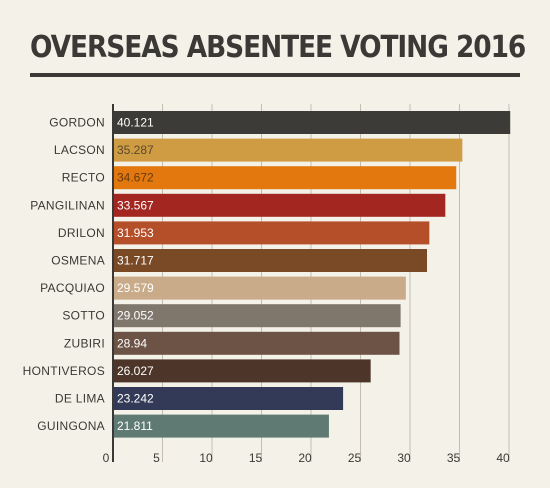  Describe the element at coordinates (135, 399) in the screenshot. I see `value-label: 23.242` at that location.